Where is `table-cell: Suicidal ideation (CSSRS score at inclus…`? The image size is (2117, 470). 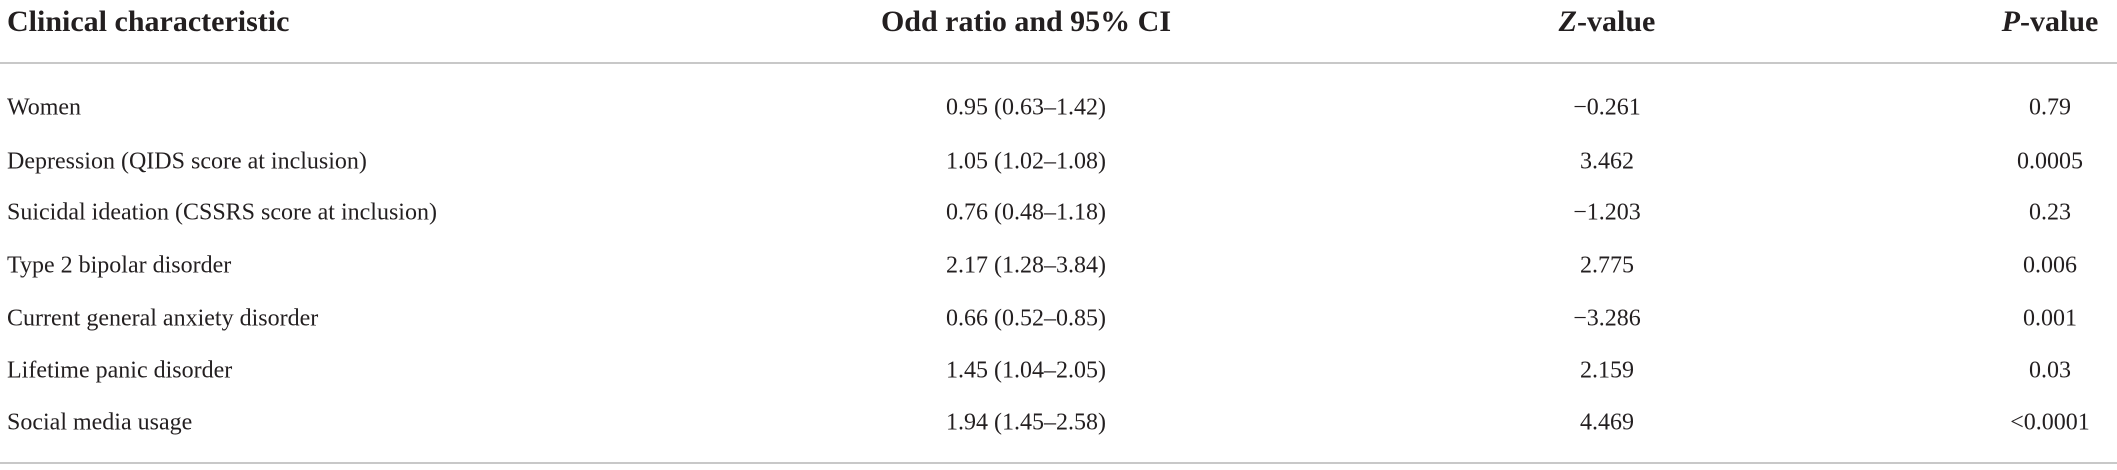 table-cell: Suicidal ideation (CSSRS score at inclus… is located at coordinates (222, 212).